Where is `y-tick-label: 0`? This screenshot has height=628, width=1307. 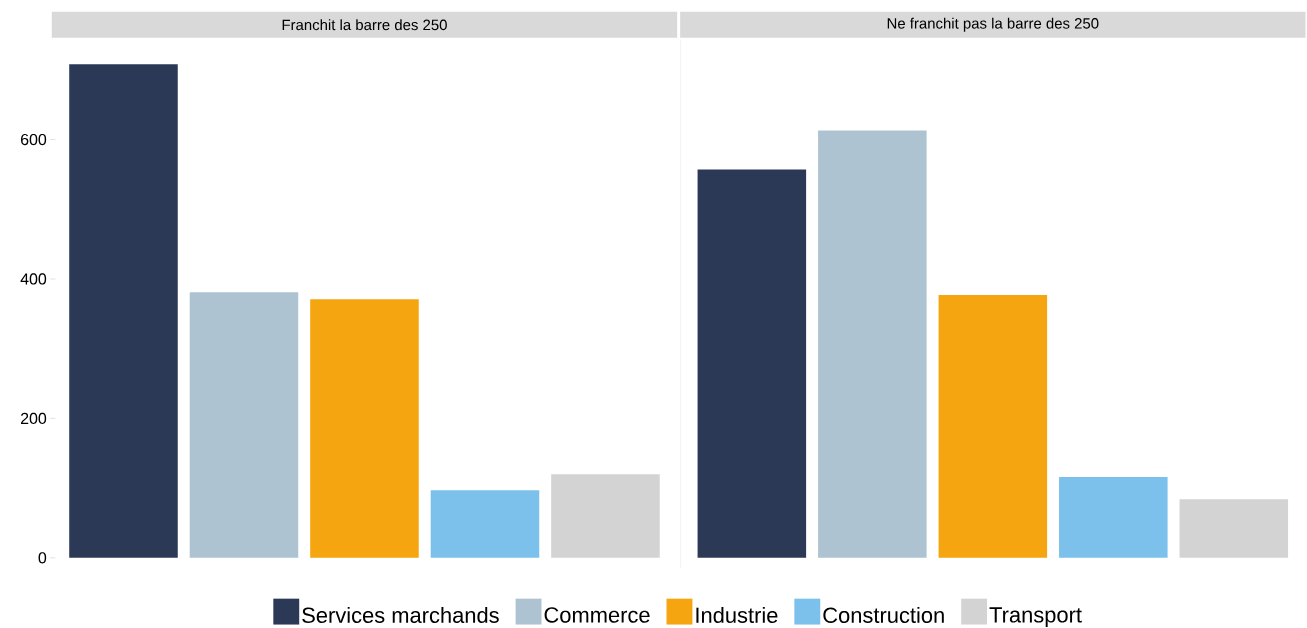
y-tick-label: 0 is located at coordinates (42, 558).